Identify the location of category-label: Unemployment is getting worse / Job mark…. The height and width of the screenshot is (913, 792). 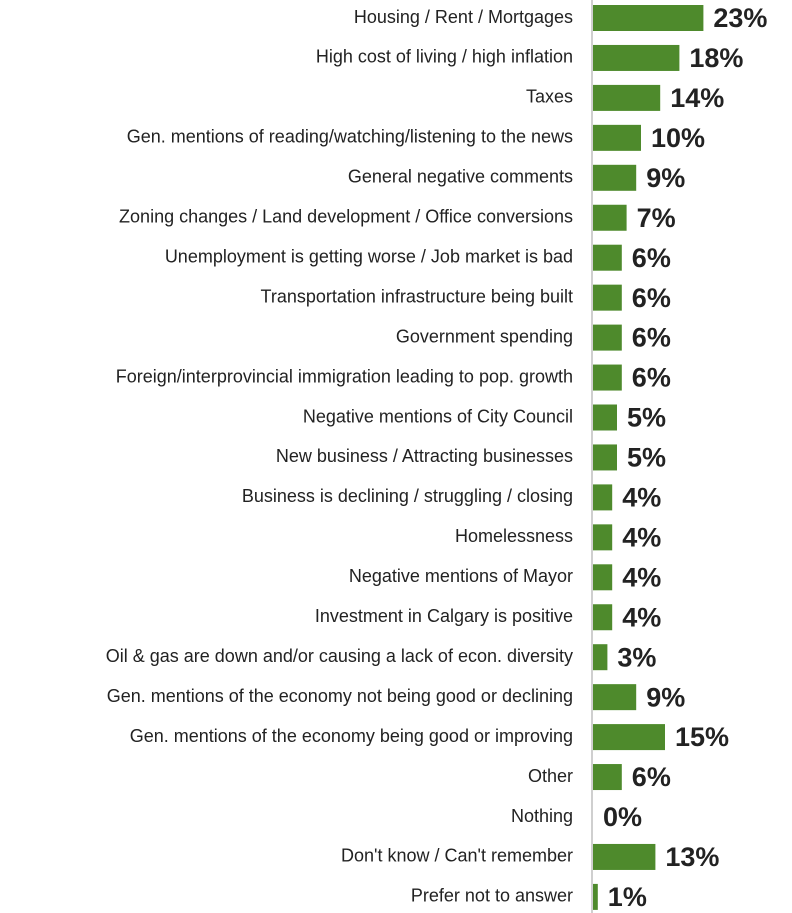
(369, 256).